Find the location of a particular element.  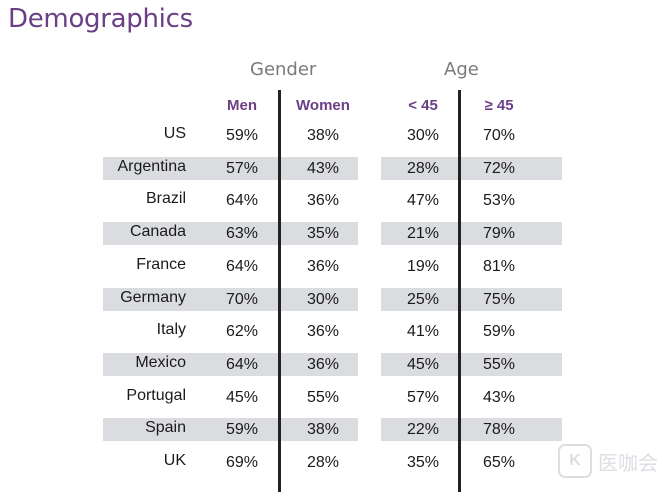

country-label: US is located at coordinates (174, 133).